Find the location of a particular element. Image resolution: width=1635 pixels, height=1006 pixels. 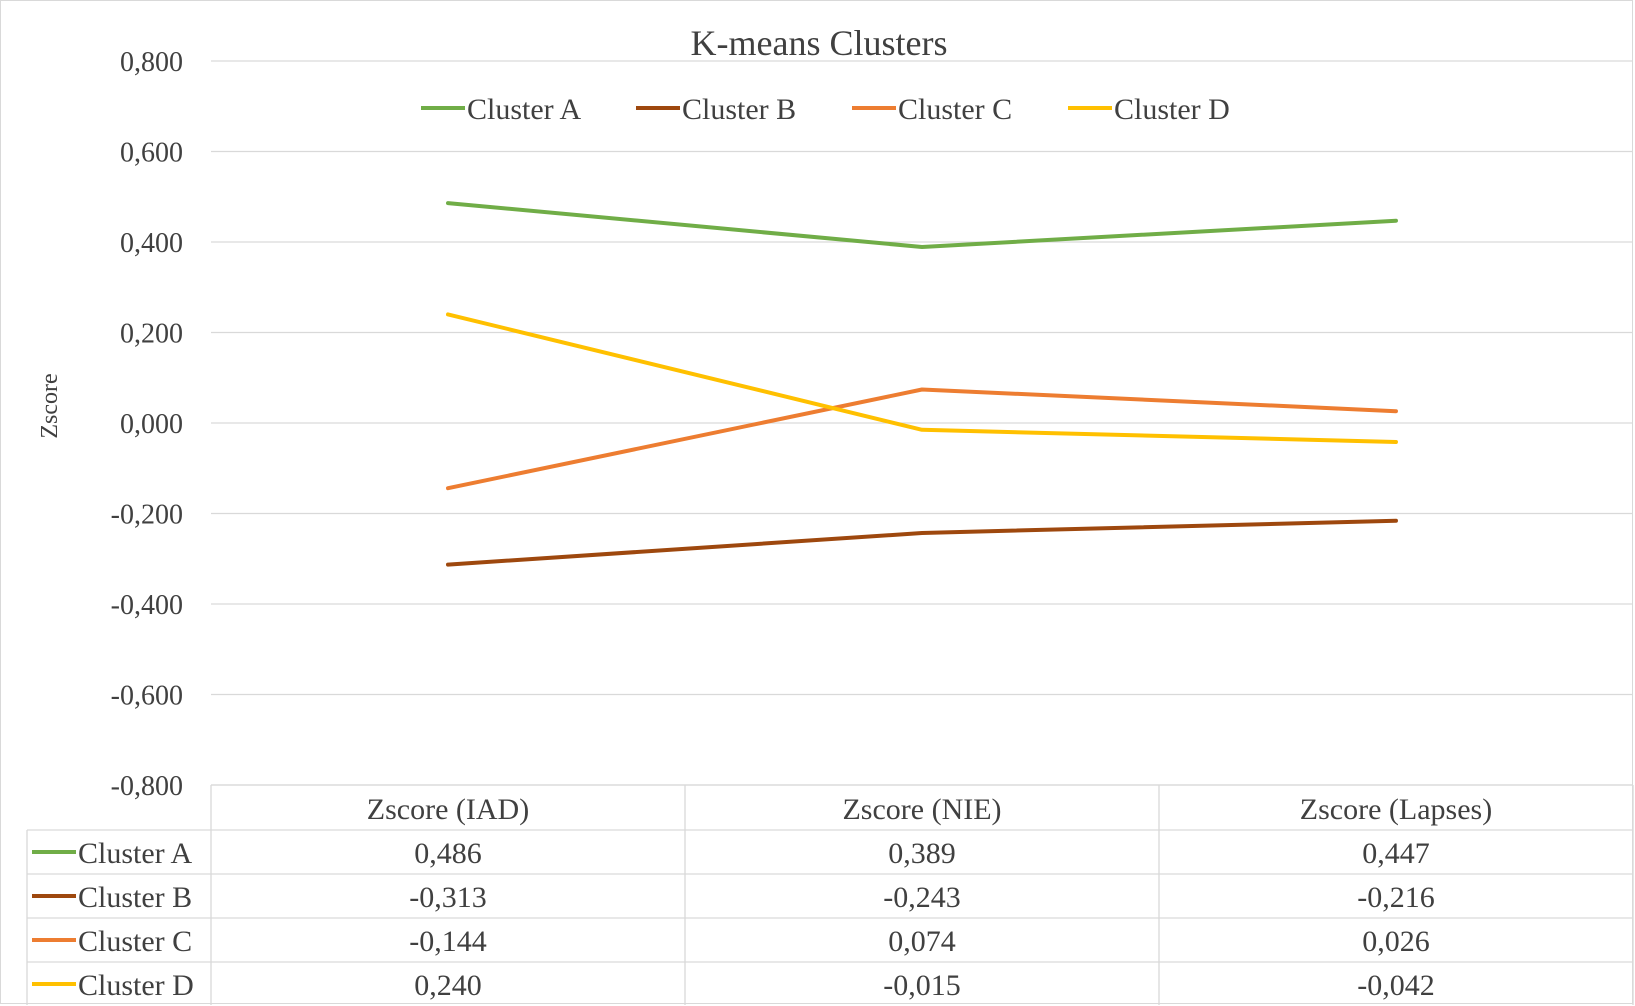

table-value-cell: -0,243 is located at coordinates (922, 897).